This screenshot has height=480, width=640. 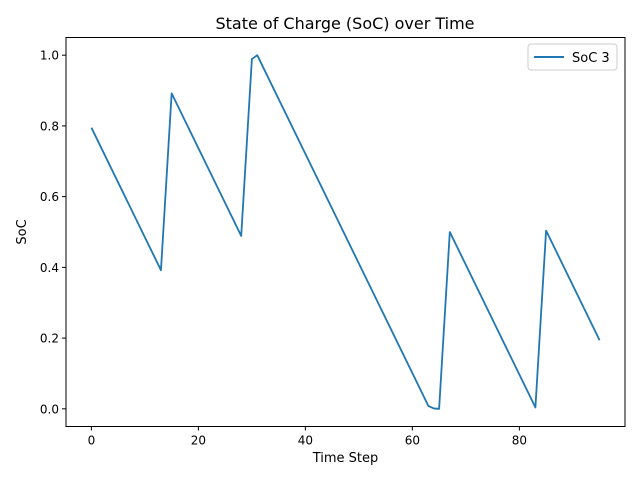 What do you see at coordinates (305, 441) in the screenshot?
I see `x-tick-label: 40` at bounding box center [305, 441].